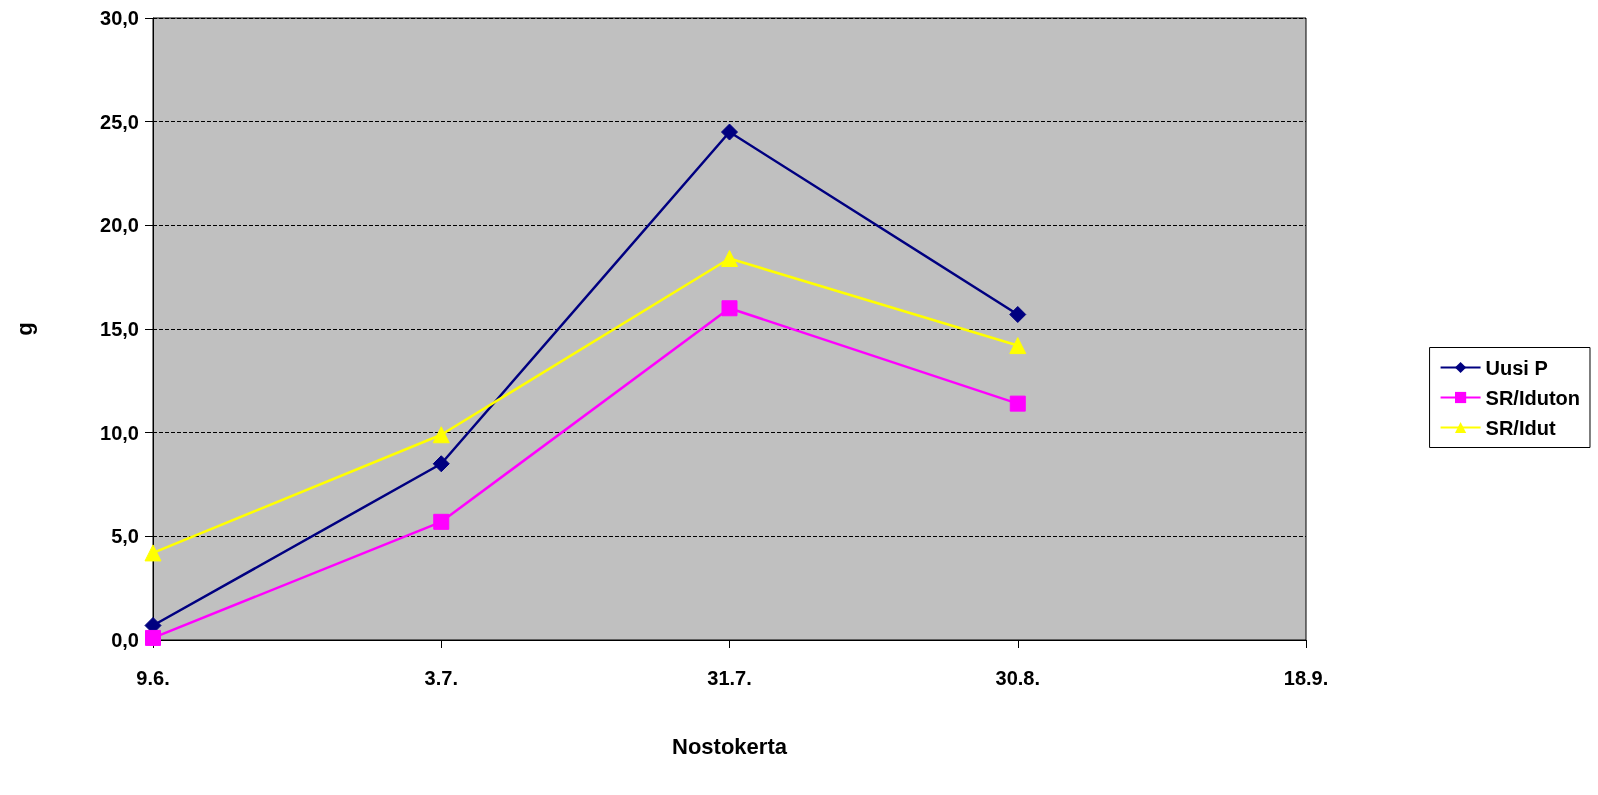 The image size is (1598, 795). Describe the element at coordinates (153, 678) in the screenshot. I see `x-tick-label: 9.6.` at that location.